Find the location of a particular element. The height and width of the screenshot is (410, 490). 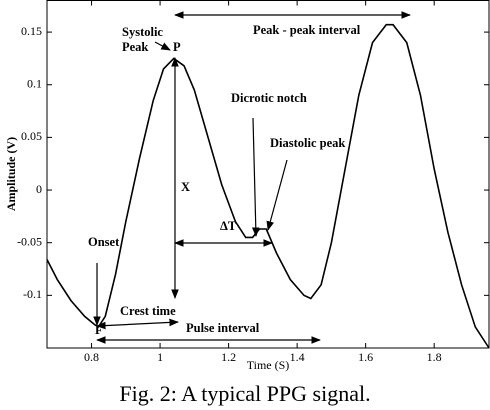

x-tick-label: 1.6 is located at coordinates (365, 357).